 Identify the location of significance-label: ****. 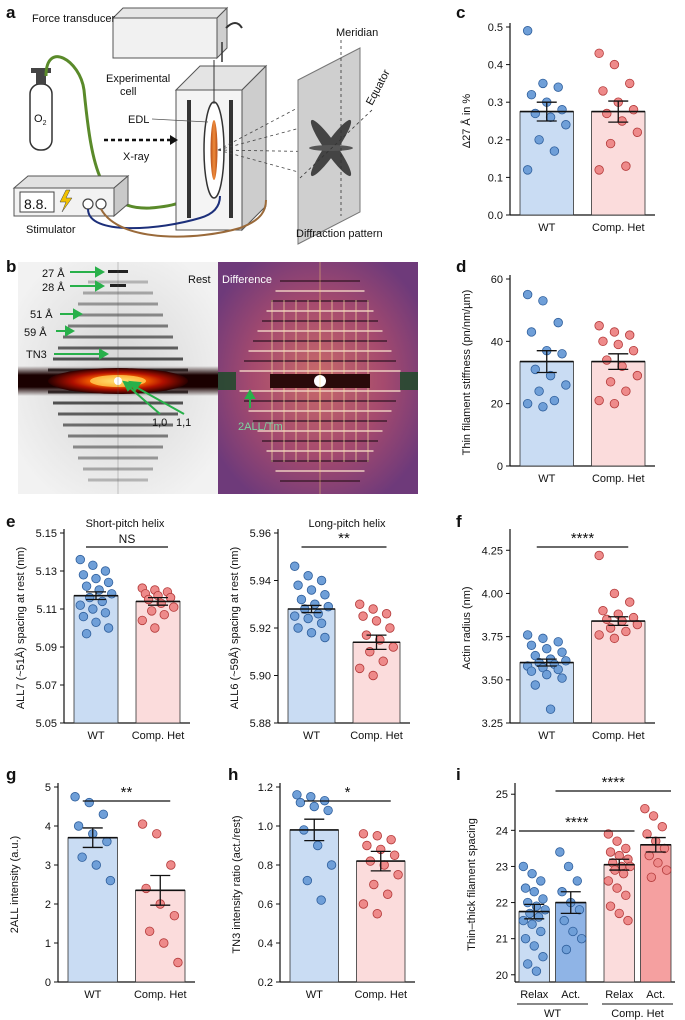
(614, 782).